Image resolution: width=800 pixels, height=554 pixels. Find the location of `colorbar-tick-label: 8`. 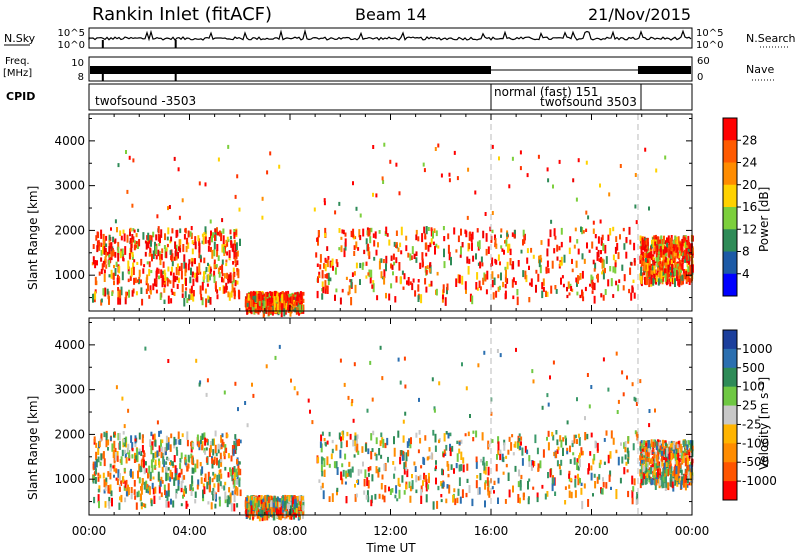

colorbar-tick-label: 8 is located at coordinates (746, 252).